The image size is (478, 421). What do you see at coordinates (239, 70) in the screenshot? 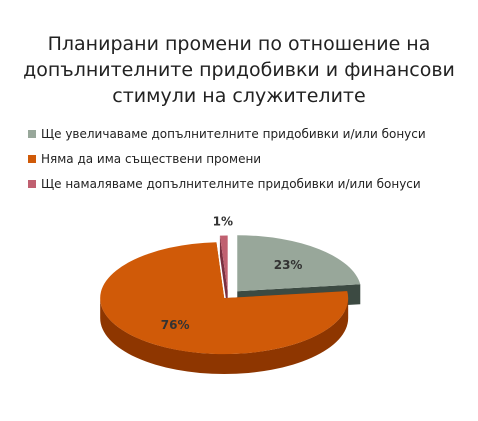
I see `chart-title-line-2: допълнителните придобивки и финансови` at bounding box center [239, 70].